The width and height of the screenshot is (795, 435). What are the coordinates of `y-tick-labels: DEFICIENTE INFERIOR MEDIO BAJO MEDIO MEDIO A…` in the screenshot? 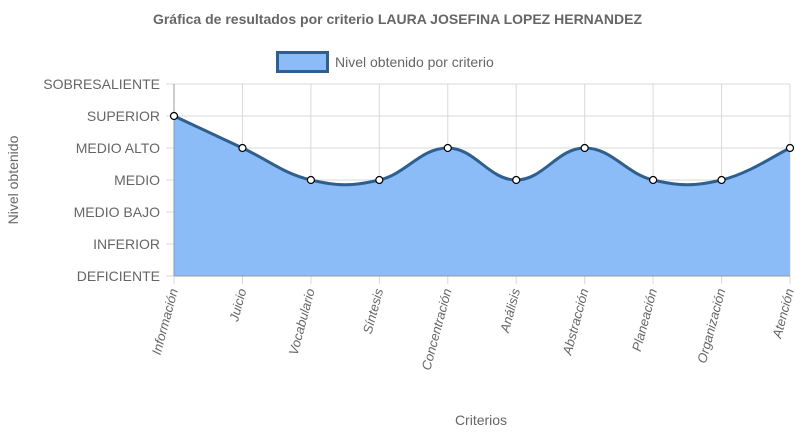 It's located at (101, 180).